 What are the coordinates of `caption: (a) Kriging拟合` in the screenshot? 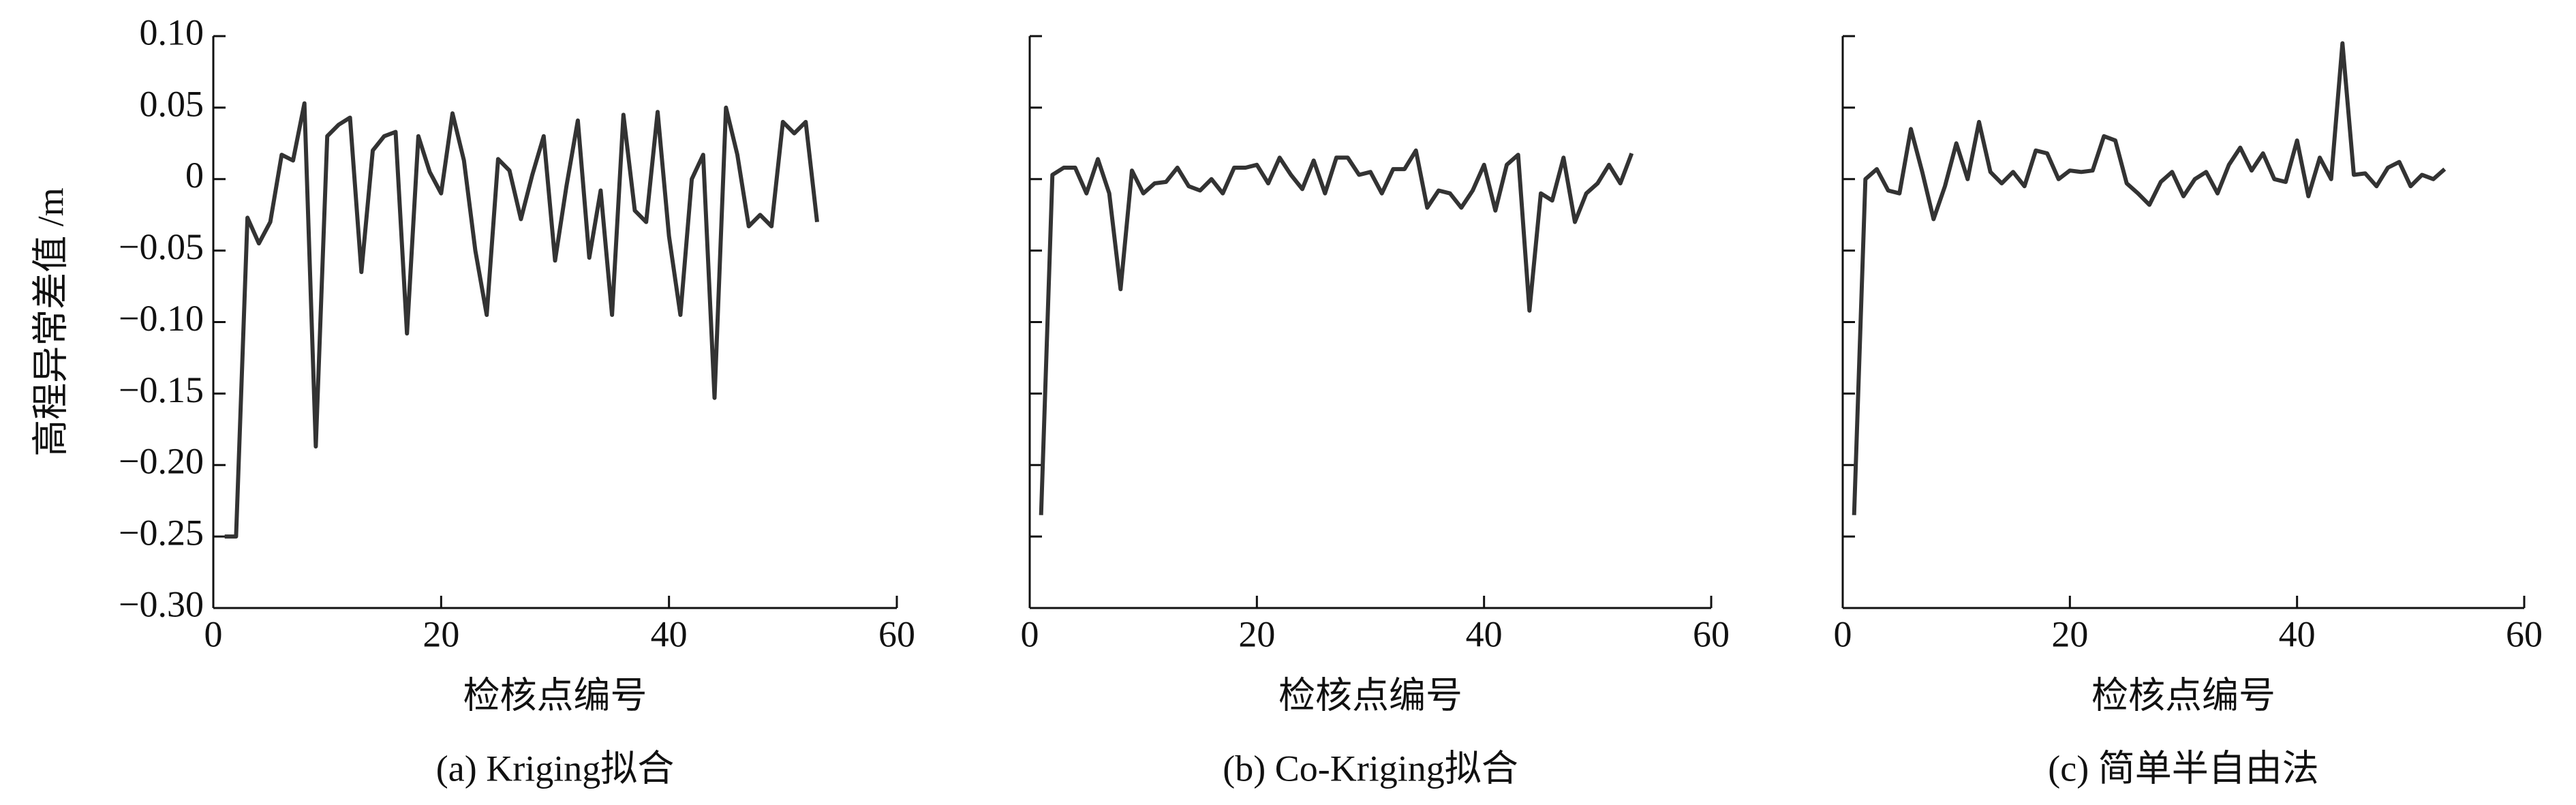 It's located at (555, 768).